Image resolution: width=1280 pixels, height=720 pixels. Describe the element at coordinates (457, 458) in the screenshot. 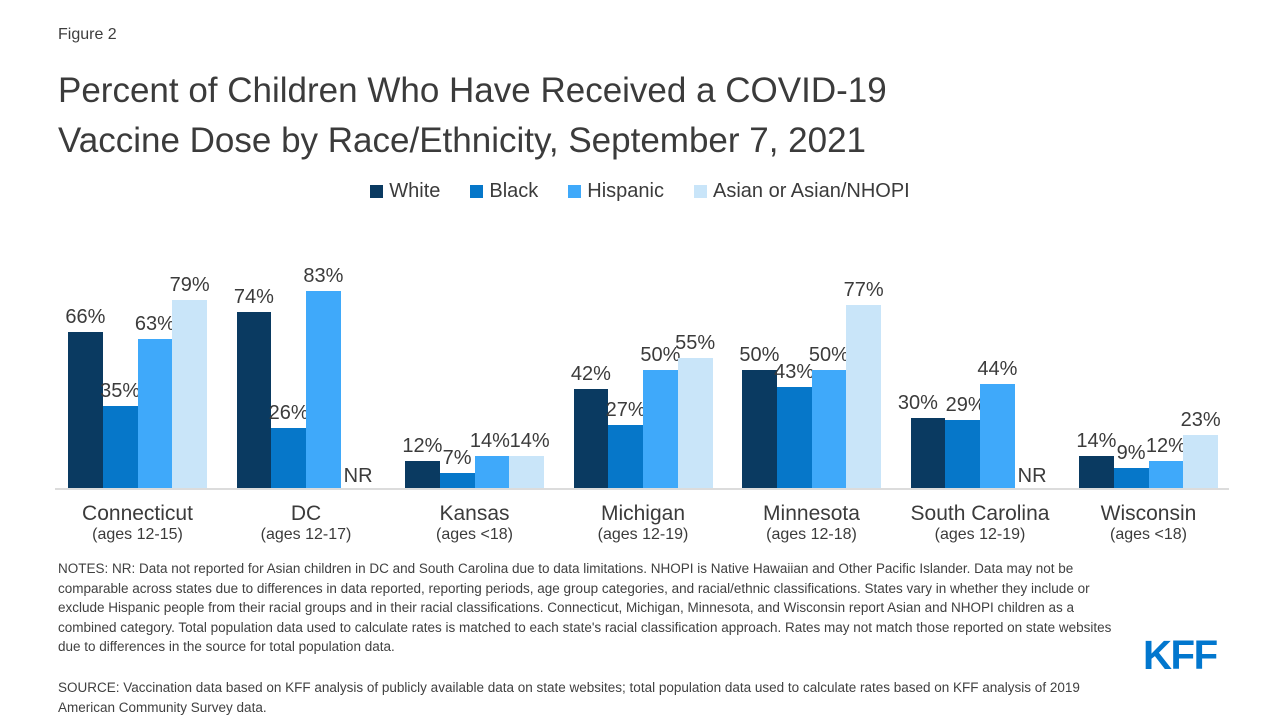

I see `value-label: 7%` at that location.